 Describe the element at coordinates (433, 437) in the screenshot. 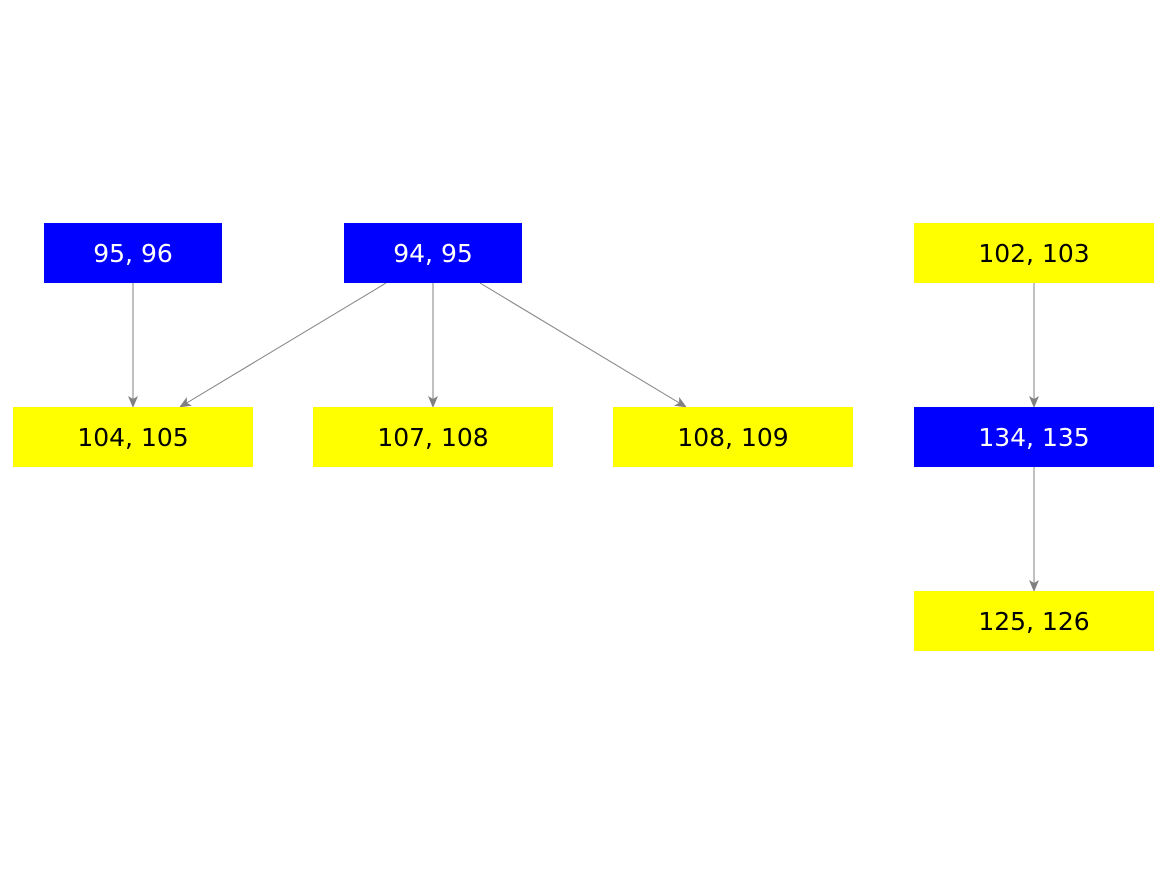

I see `node-107-108: 107, 108` at that location.